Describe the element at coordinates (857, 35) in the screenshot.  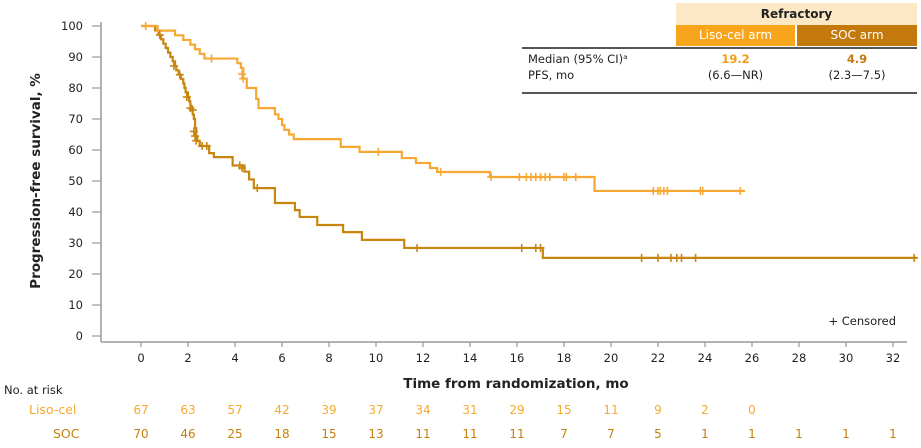
I see `soc-arm-header: SOC arm` at that location.